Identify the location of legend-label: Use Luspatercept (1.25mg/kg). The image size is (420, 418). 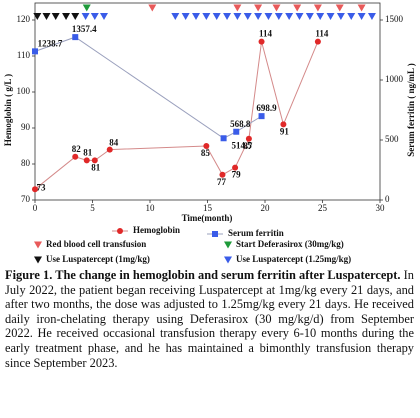
(293, 259).